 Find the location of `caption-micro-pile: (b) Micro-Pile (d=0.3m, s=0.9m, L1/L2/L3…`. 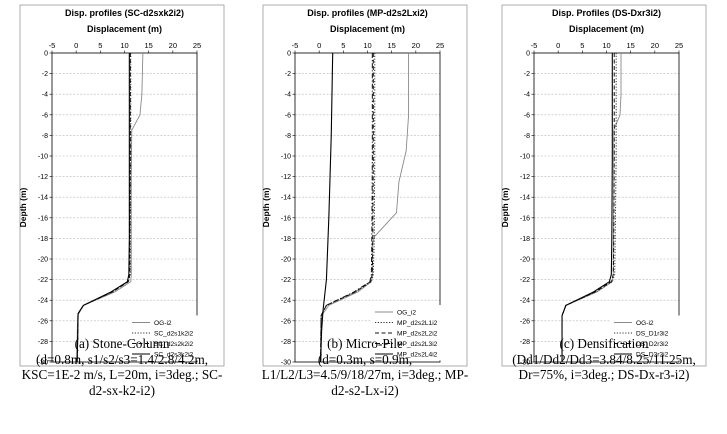

caption-micro-pile: (b) Micro-Pile (d=0.3m, s=0.9m, L1/L2/L3… is located at coordinates (365, 367).